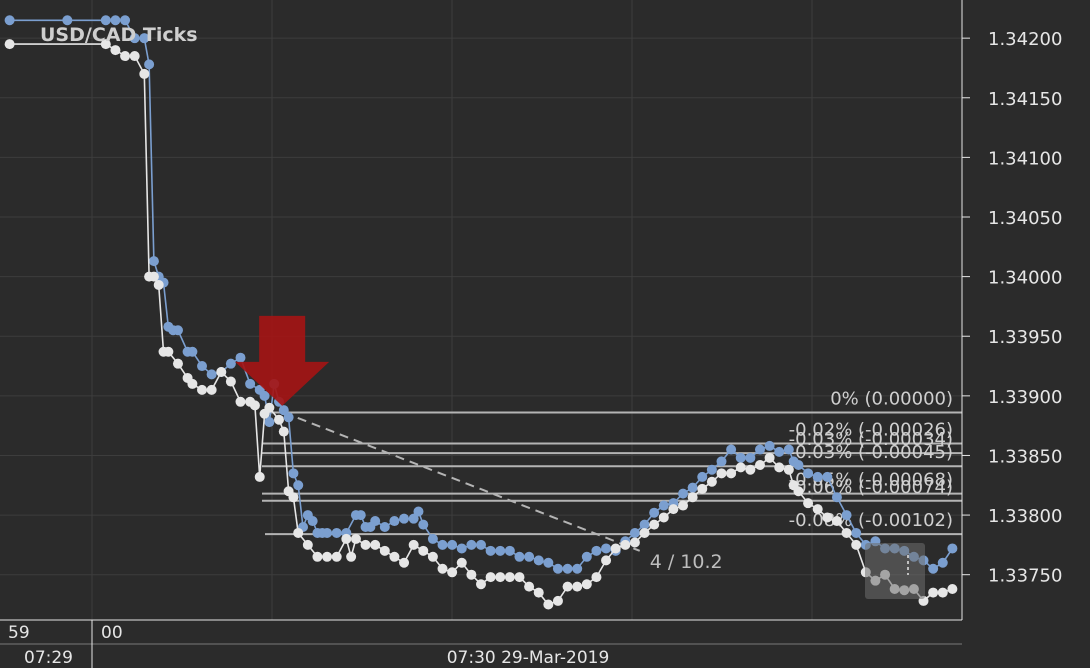  Describe the element at coordinates (1025, 456) in the screenshot. I see `y-tick-label: 1.33850` at that location.